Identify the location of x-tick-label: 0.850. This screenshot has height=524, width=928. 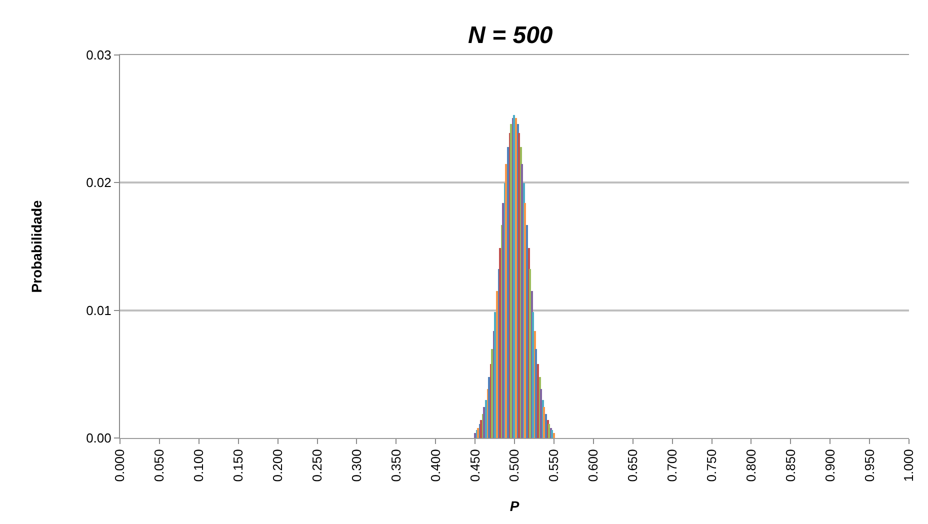
(790, 465).